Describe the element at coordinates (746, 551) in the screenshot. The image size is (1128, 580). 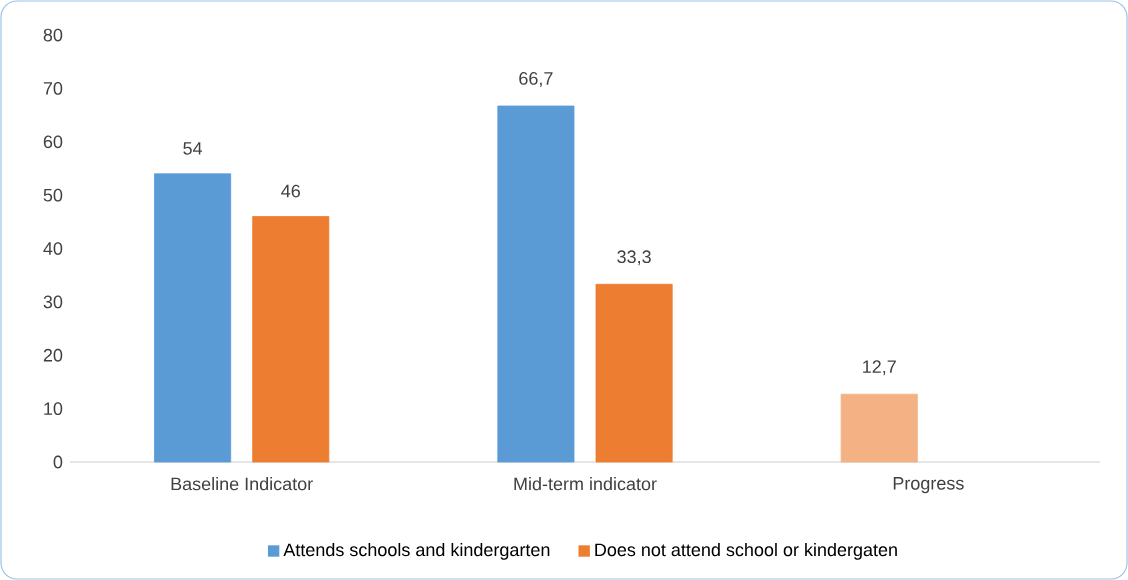
I see `legend-label: Does not attend school or kindergaten` at that location.